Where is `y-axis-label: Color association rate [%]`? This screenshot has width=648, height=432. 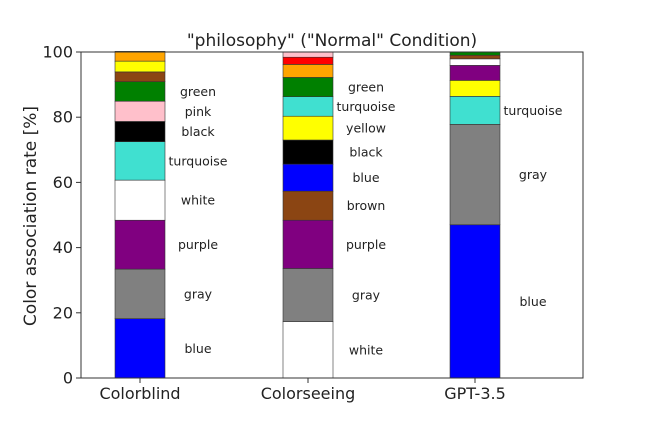
y-axis-label: Color association rate [%] is located at coordinates (31, 216).